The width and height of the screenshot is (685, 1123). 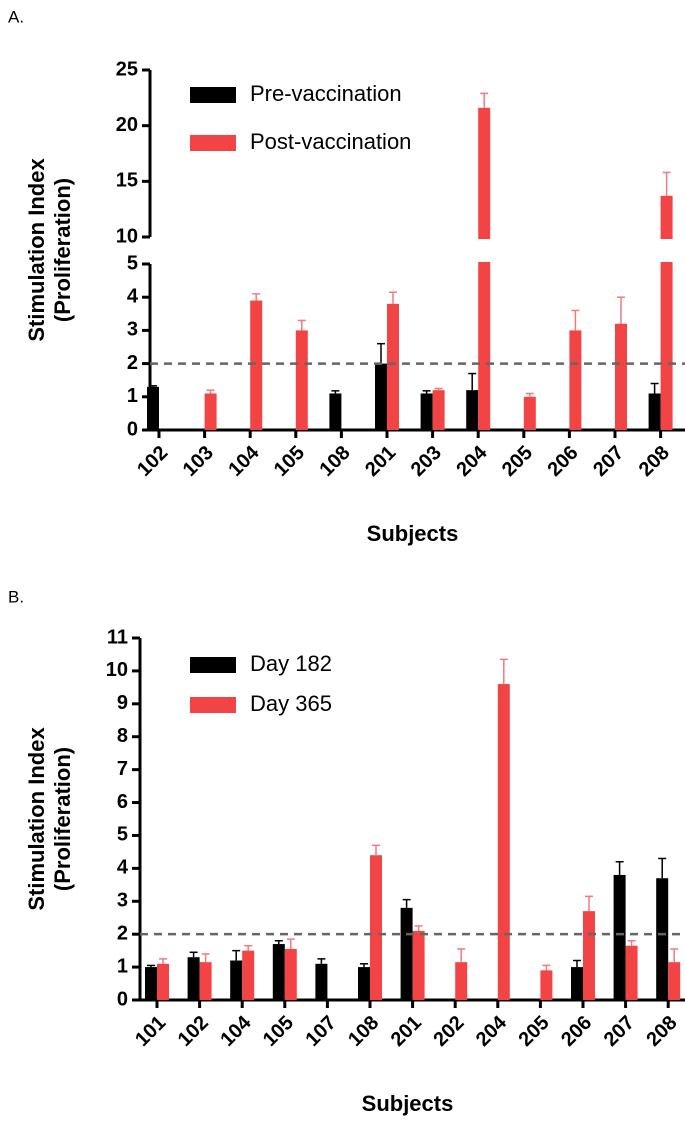 I want to click on y-tick-label: 10, so click(x=127, y=236).